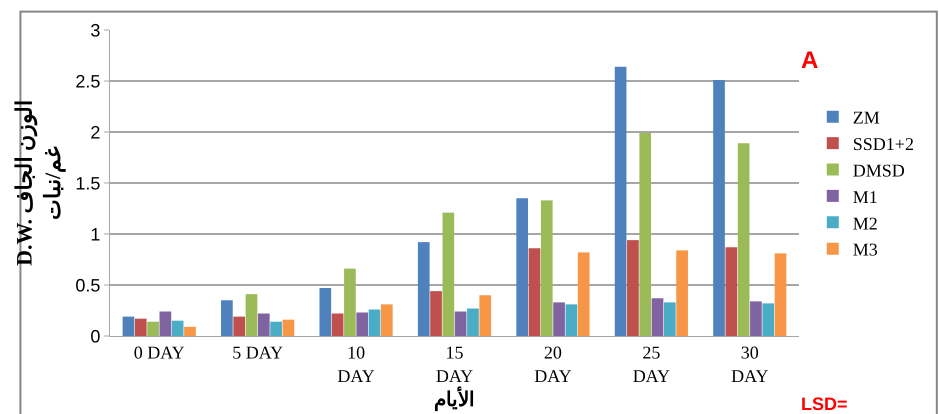 The image size is (939, 414). I want to click on y-tick-label: 0, so click(95, 336).